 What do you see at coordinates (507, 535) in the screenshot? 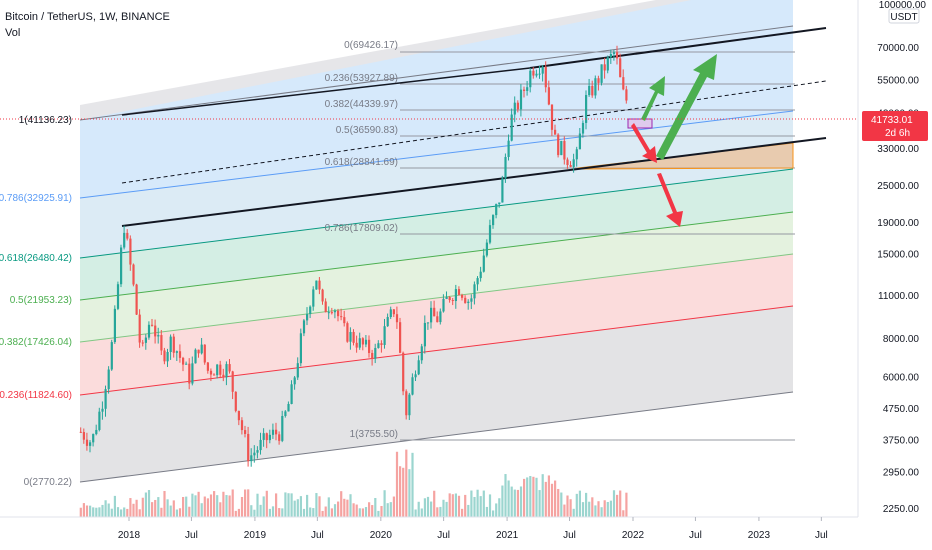
I see `time-tick-label: 2021` at bounding box center [507, 535].